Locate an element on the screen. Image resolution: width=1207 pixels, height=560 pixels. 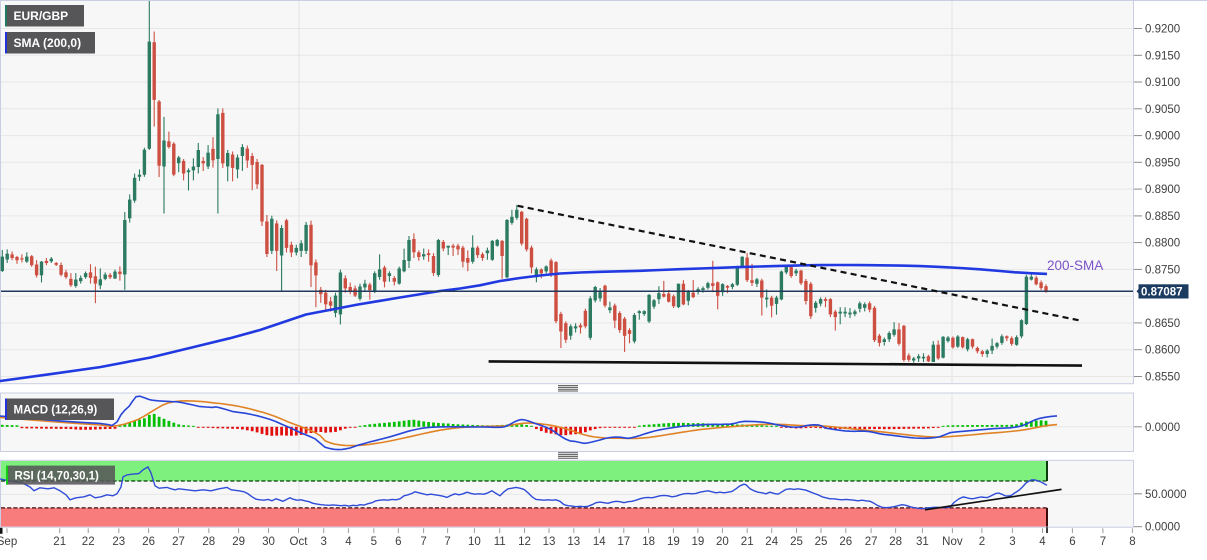
svg-text: 11 is located at coordinates (500, 542).